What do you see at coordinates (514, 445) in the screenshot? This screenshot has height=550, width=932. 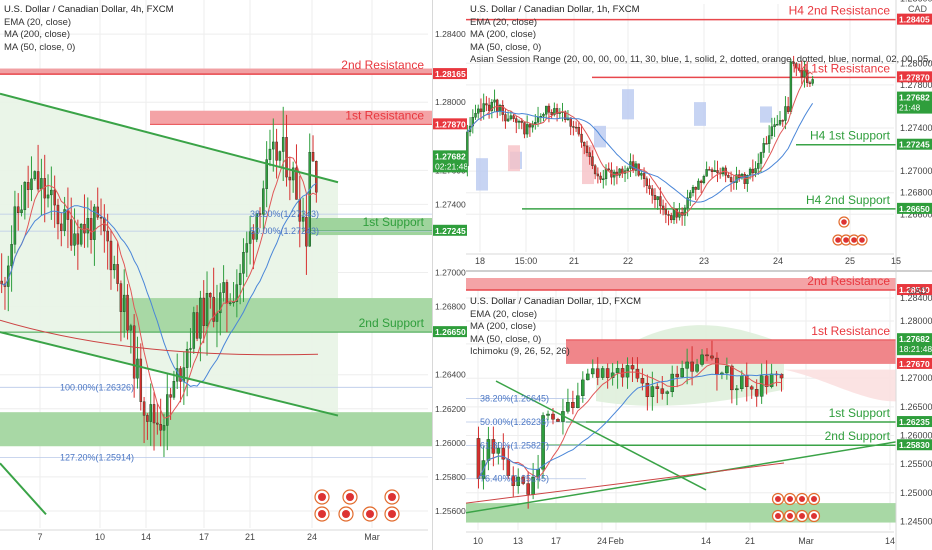 I see `fib-label: 61.80%(1.25827)` at bounding box center [514, 445].